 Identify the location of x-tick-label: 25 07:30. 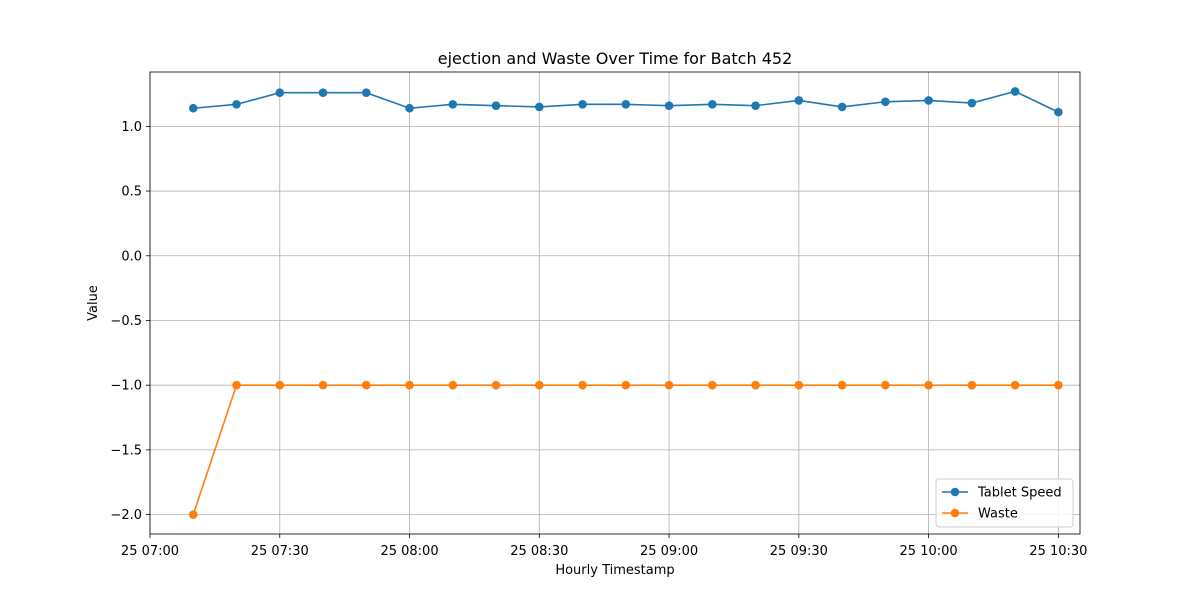
(280, 551).